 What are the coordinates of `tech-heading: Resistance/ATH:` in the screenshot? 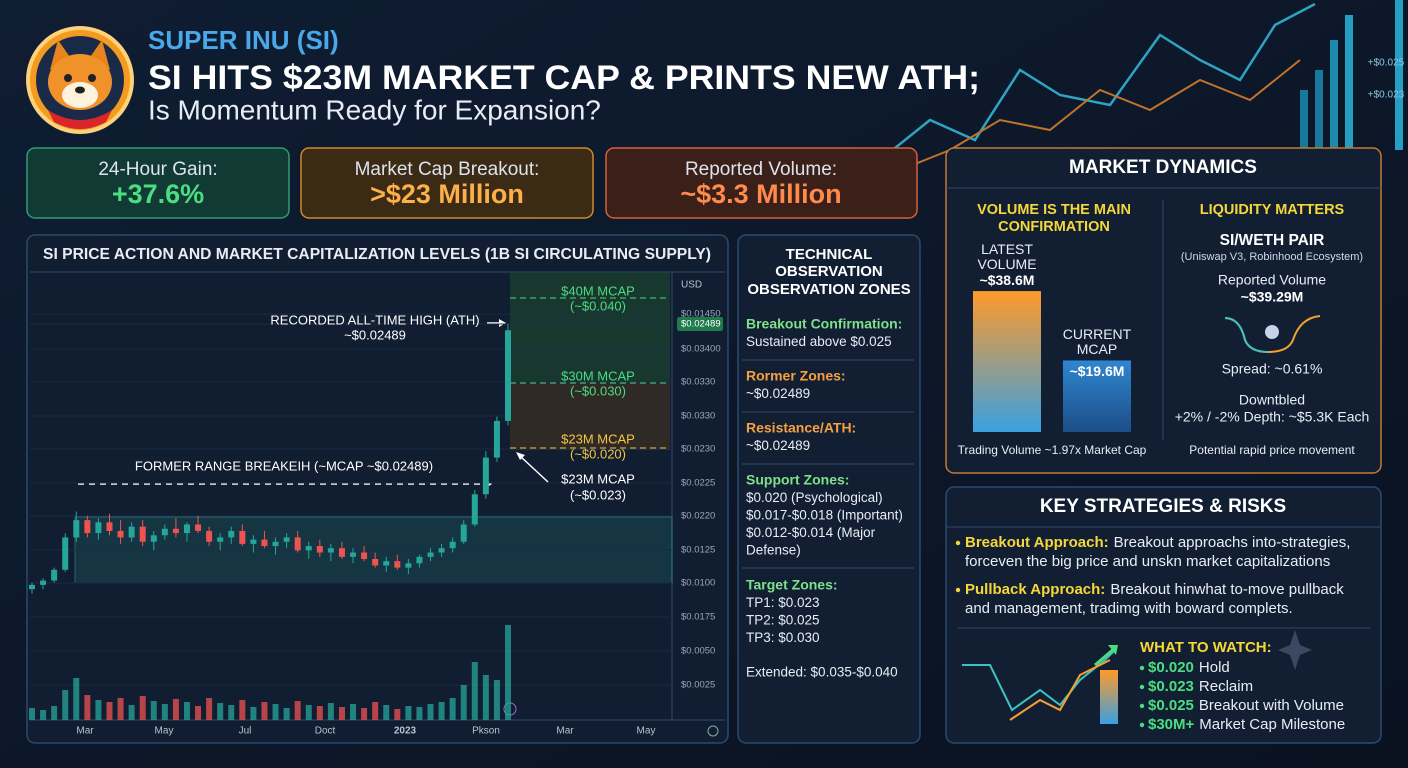 It's located at (801, 428).